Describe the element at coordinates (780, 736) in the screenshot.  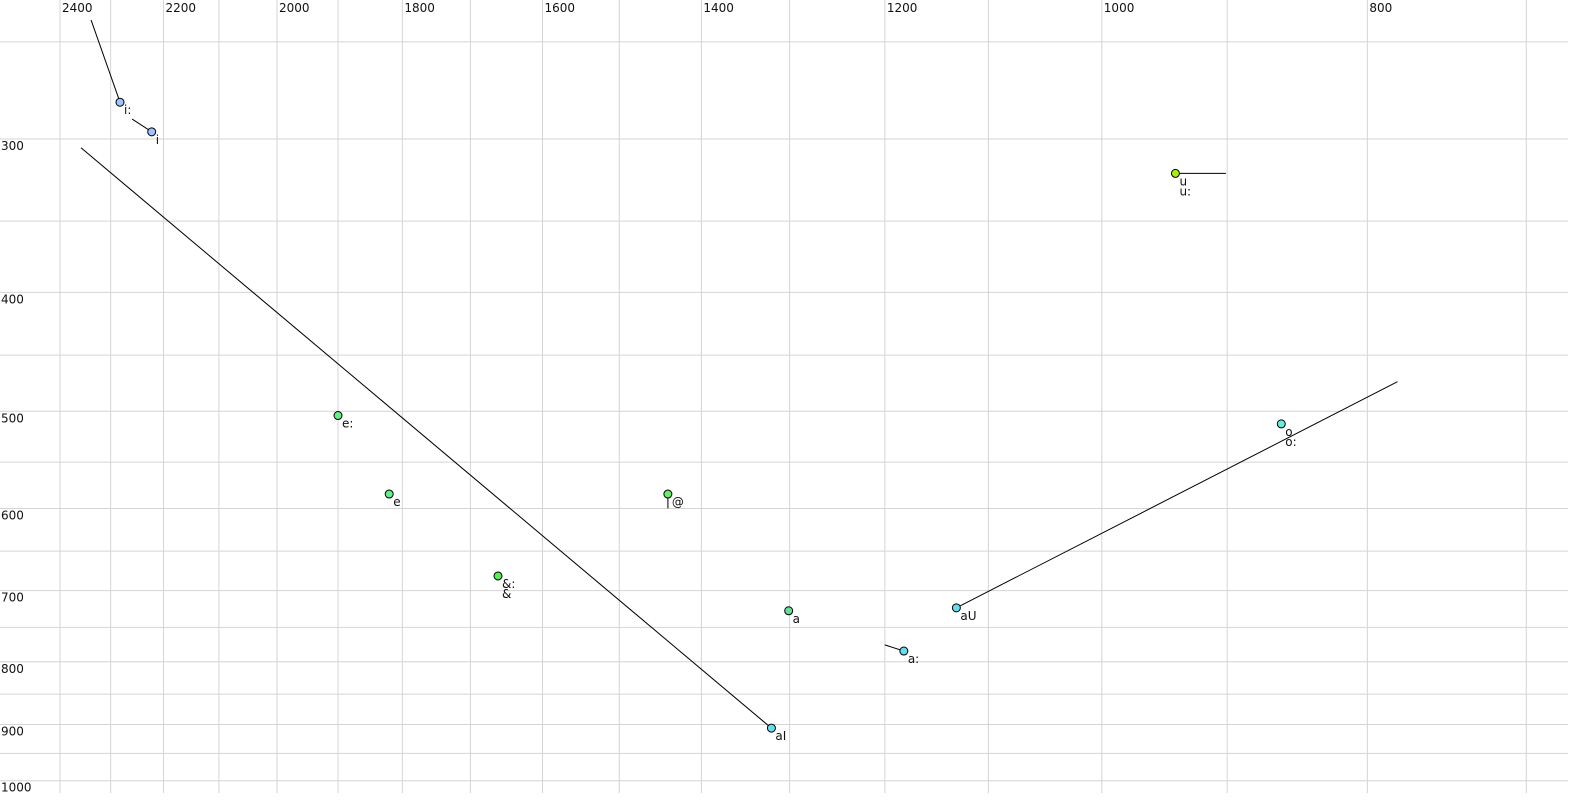
I see `vowel-label: aI` at that location.